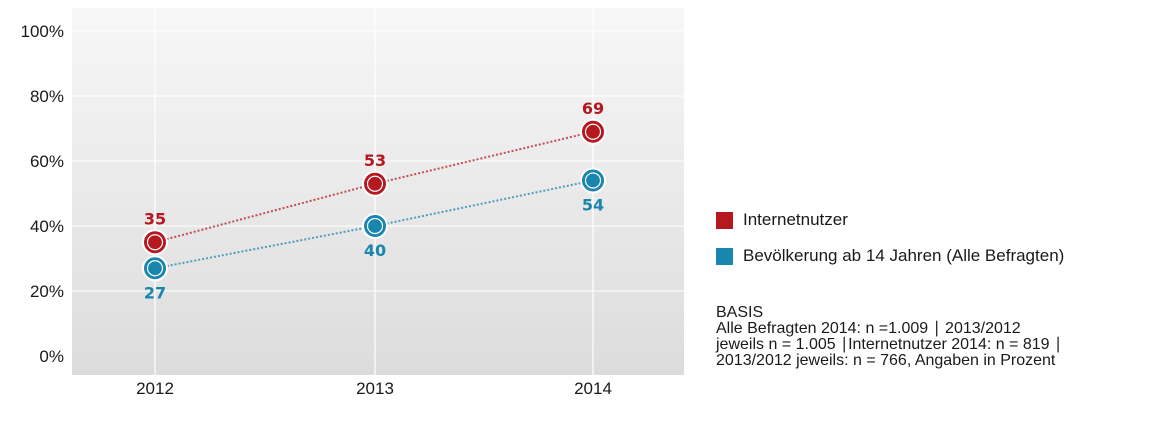 This screenshot has height=426, width=1157. Describe the element at coordinates (51, 356) in the screenshot. I see `y-tick-label: 0%` at that location.